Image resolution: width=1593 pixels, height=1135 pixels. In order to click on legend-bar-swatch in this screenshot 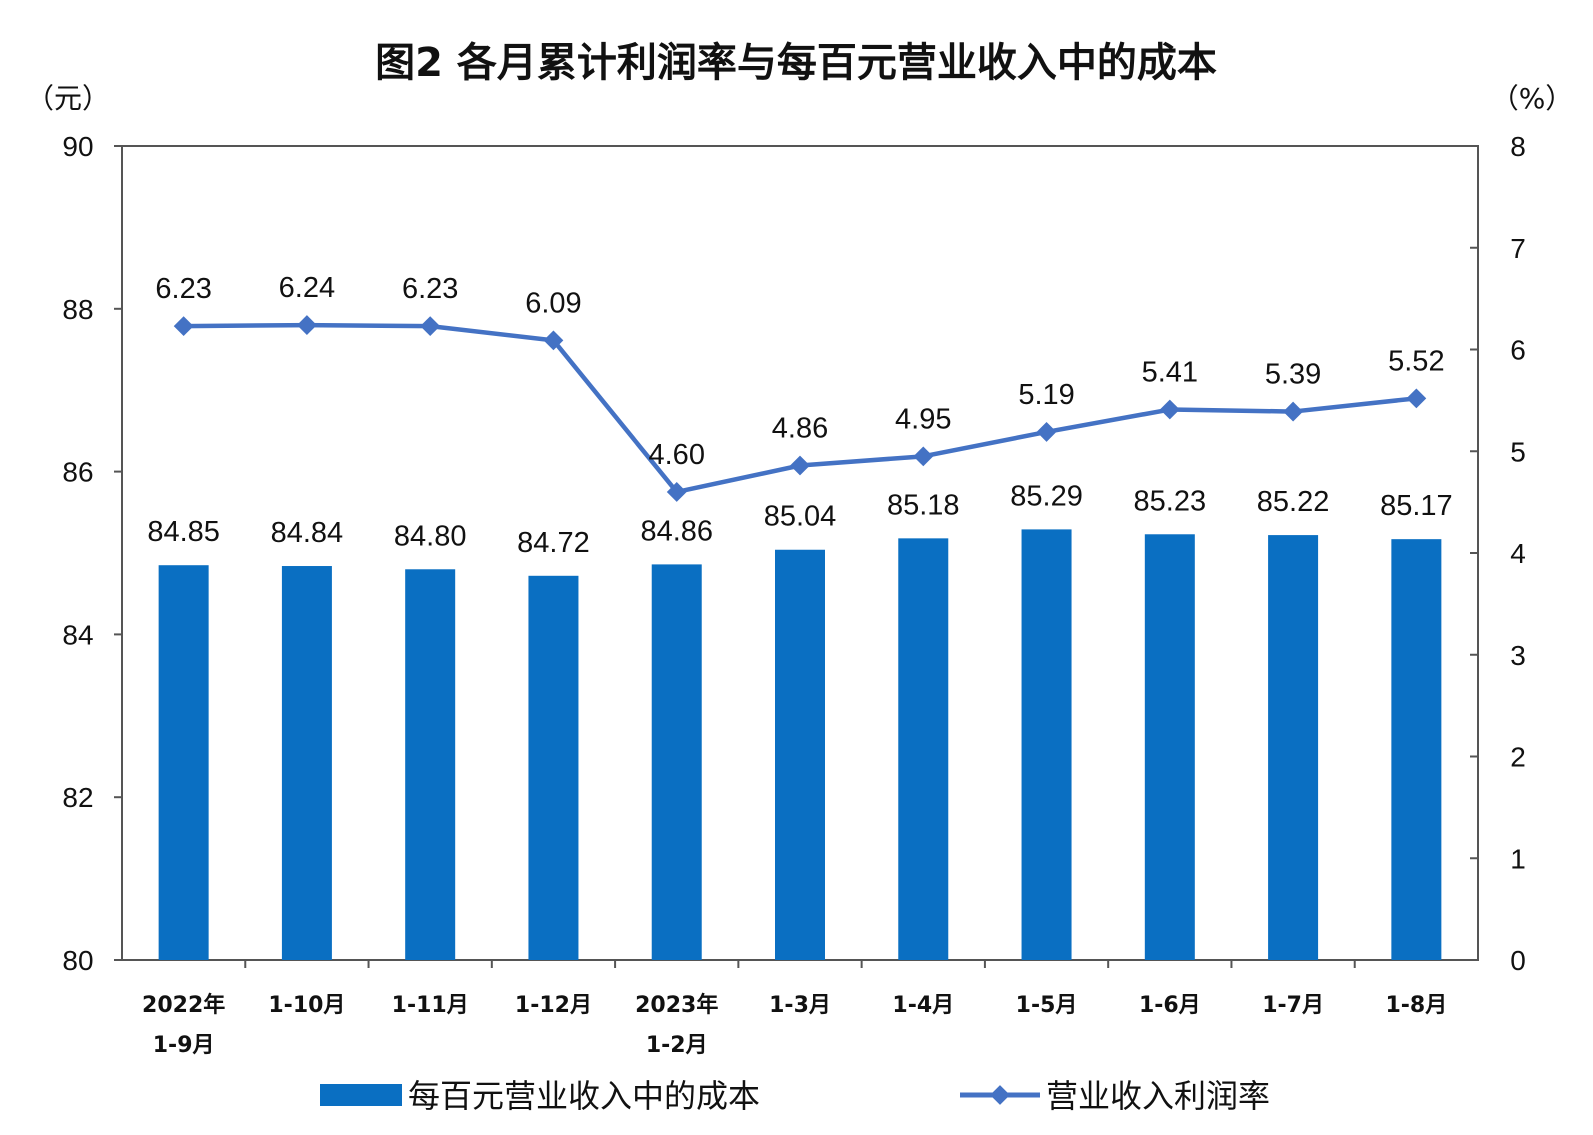, I will do `click(361, 1095)`.